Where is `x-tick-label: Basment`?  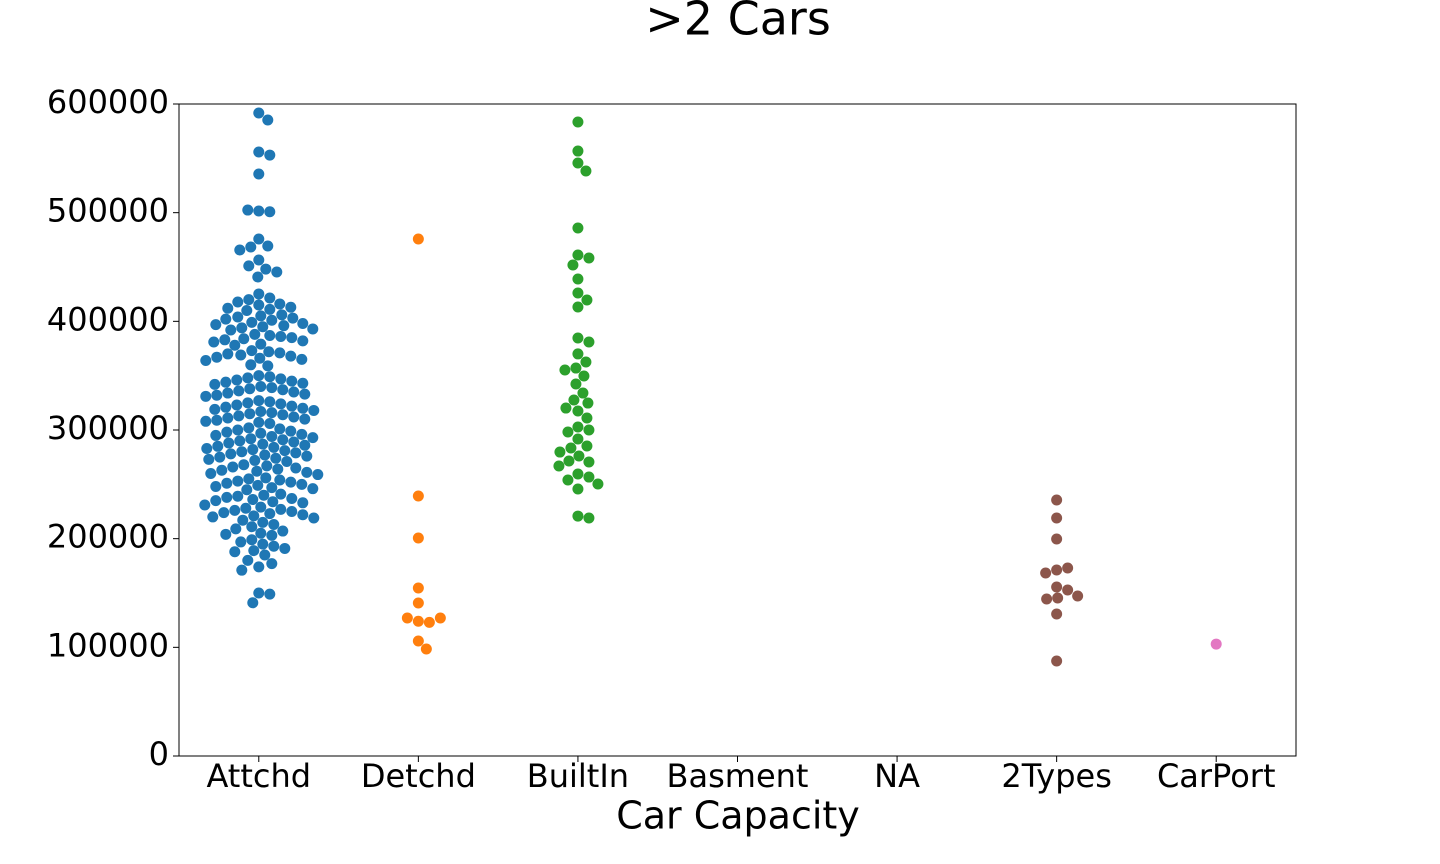 x-tick-label: Basment is located at coordinates (738, 776).